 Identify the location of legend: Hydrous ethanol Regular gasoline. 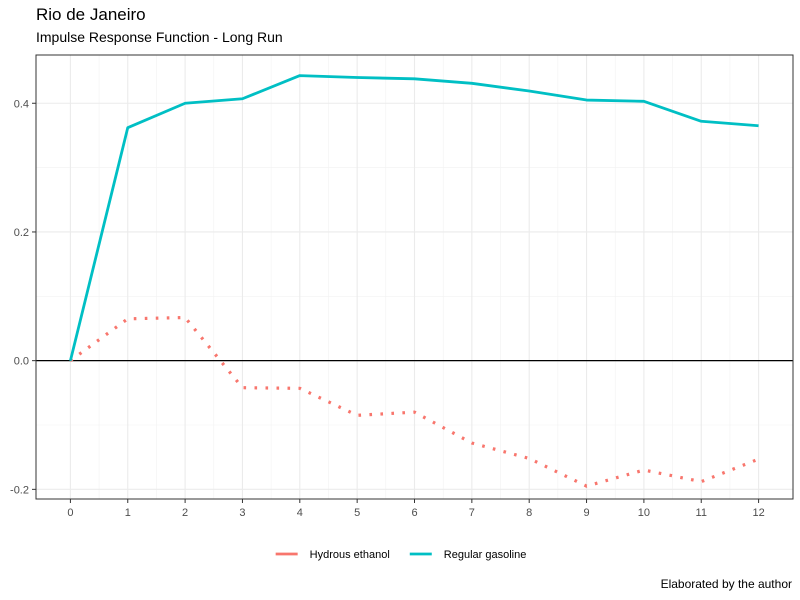
(401, 555).